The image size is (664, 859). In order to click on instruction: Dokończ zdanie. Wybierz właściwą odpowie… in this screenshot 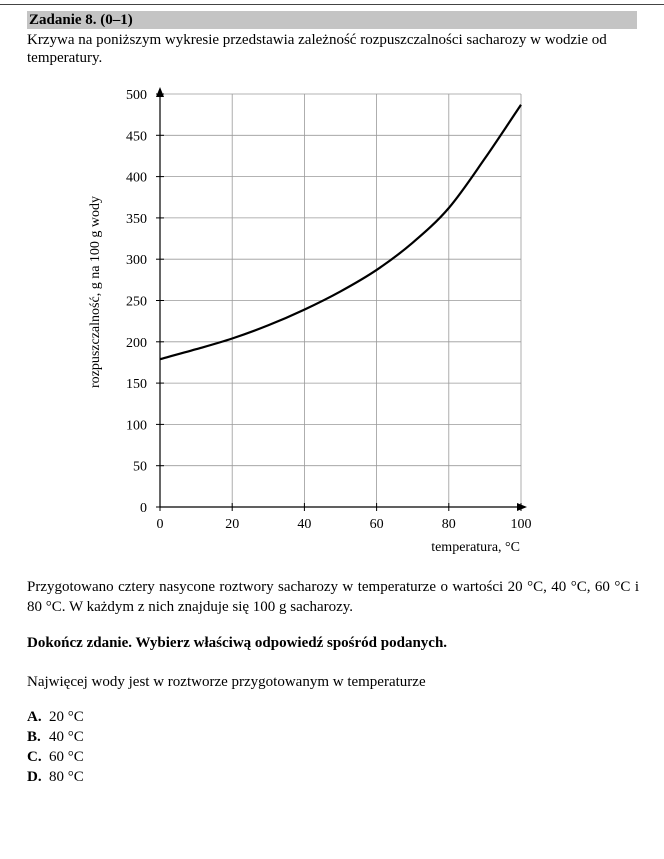, I will do `click(237, 643)`.